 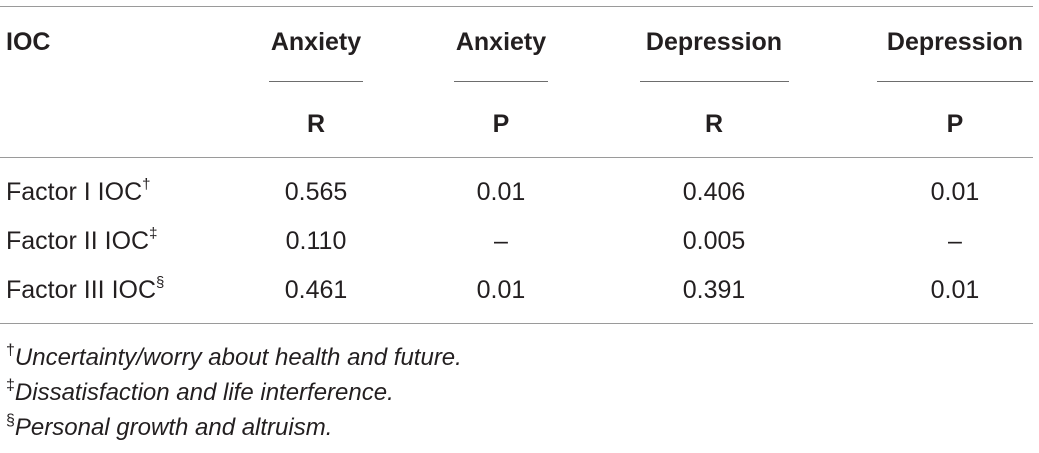 What do you see at coordinates (78, 190) in the screenshot?
I see `row-label: Factor I IOC†` at bounding box center [78, 190].